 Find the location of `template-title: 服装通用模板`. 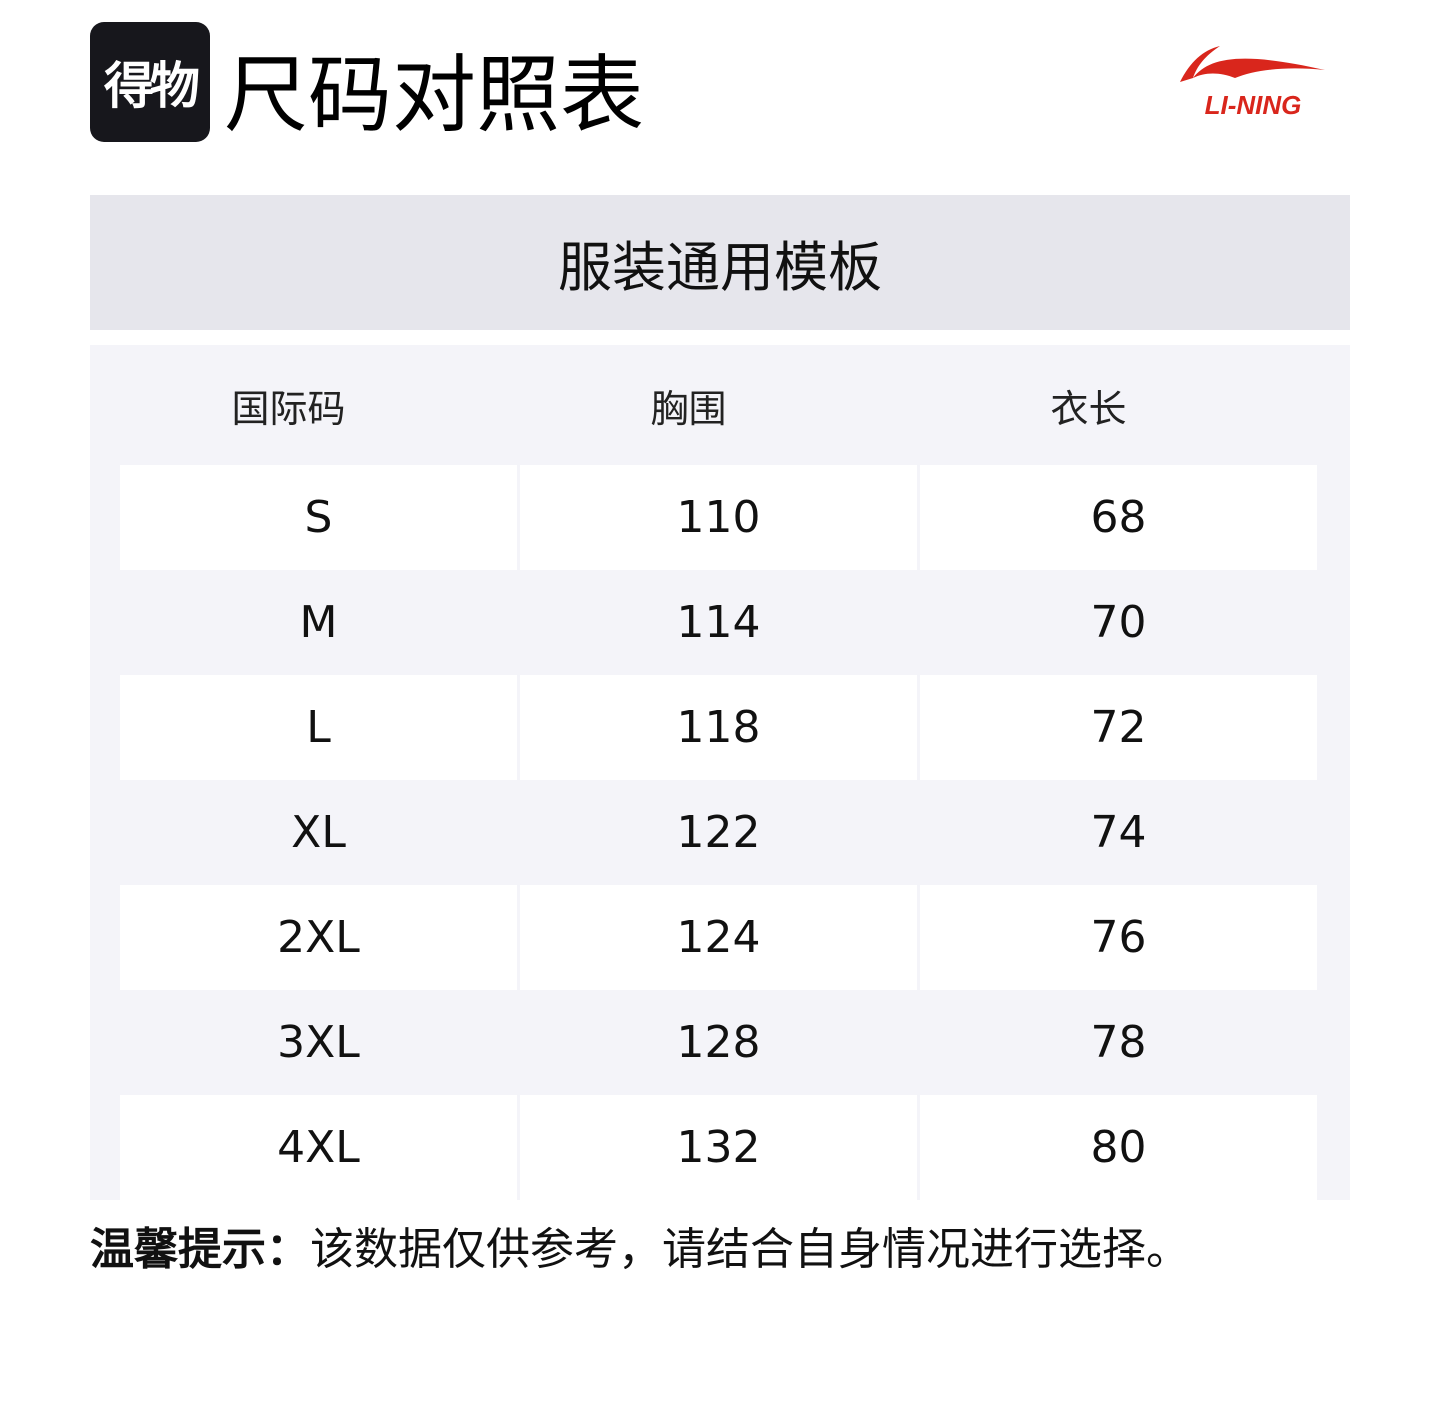

template-title: 服装通用模板 is located at coordinates (720, 262).